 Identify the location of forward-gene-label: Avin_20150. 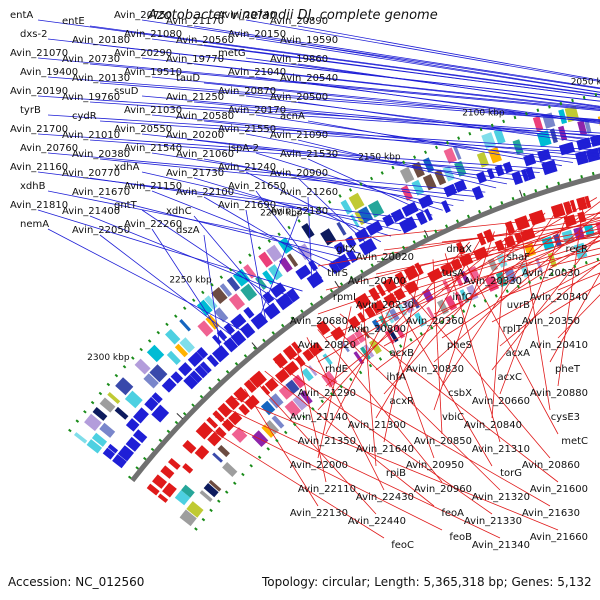
(257, 34).